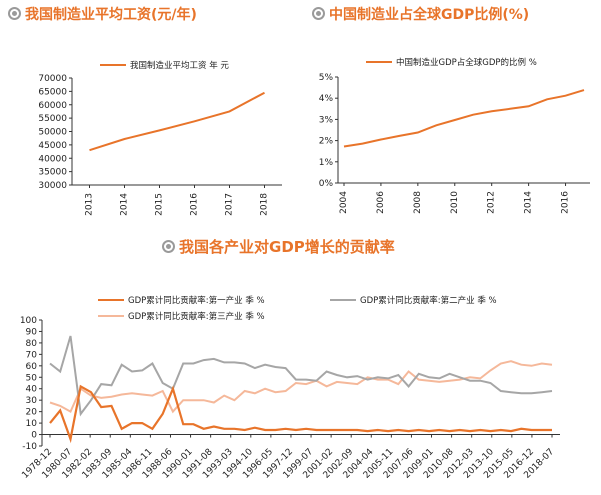  I want to click on y-tick-label: 10, so click(32, 424).